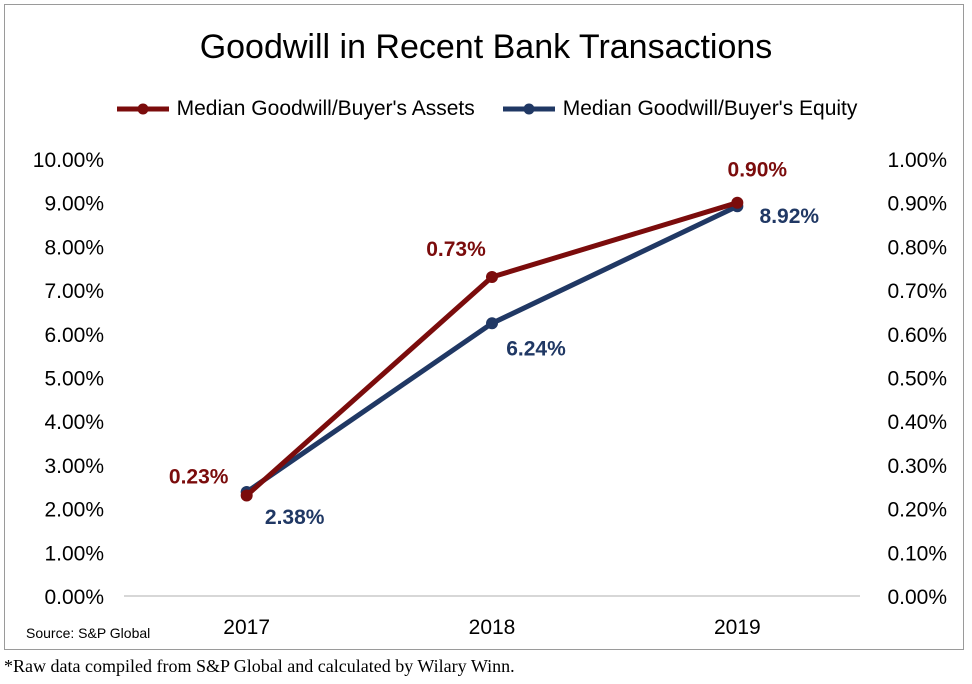 The width and height of the screenshot is (972, 684). I want to click on y-left-tick-label: 4.00%, so click(74, 422).